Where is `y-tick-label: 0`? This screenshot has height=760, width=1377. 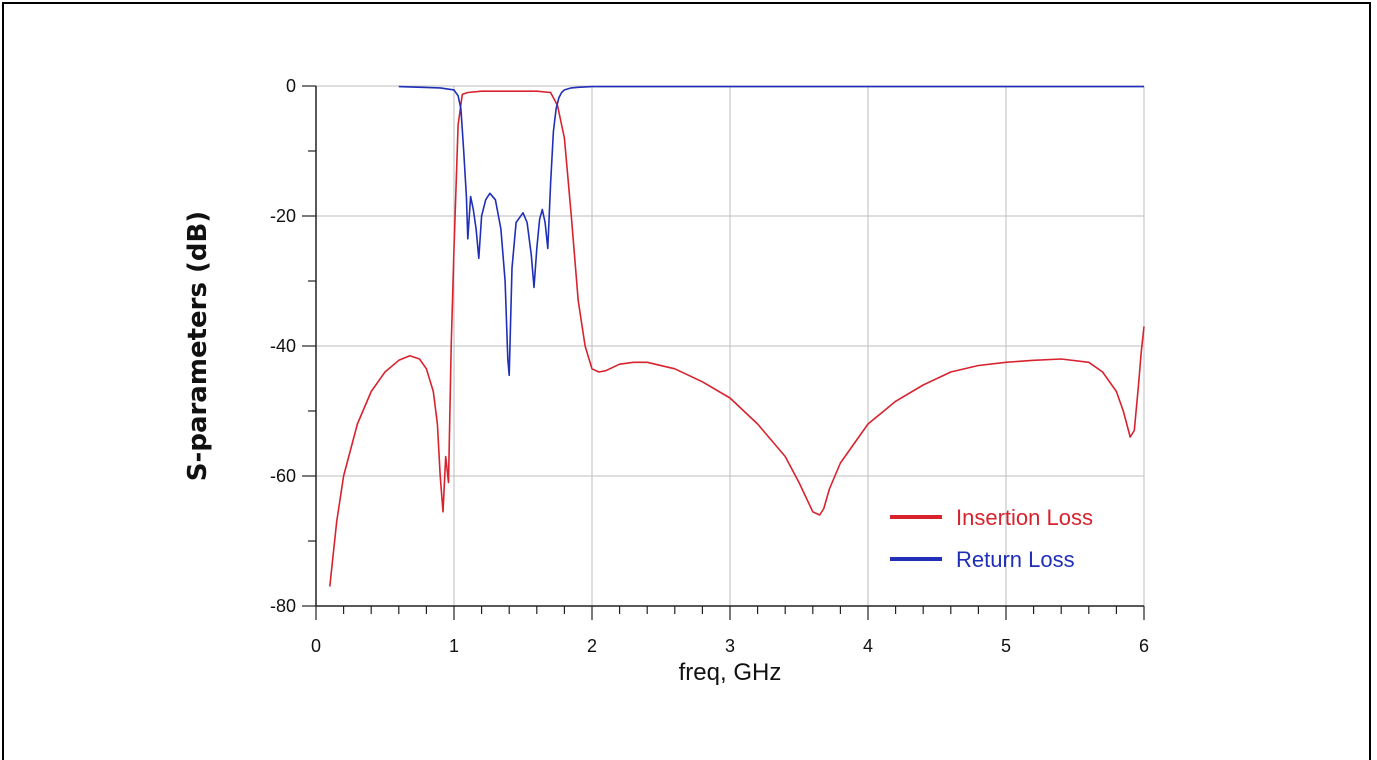
y-tick-label: 0 is located at coordinates (291, 86).